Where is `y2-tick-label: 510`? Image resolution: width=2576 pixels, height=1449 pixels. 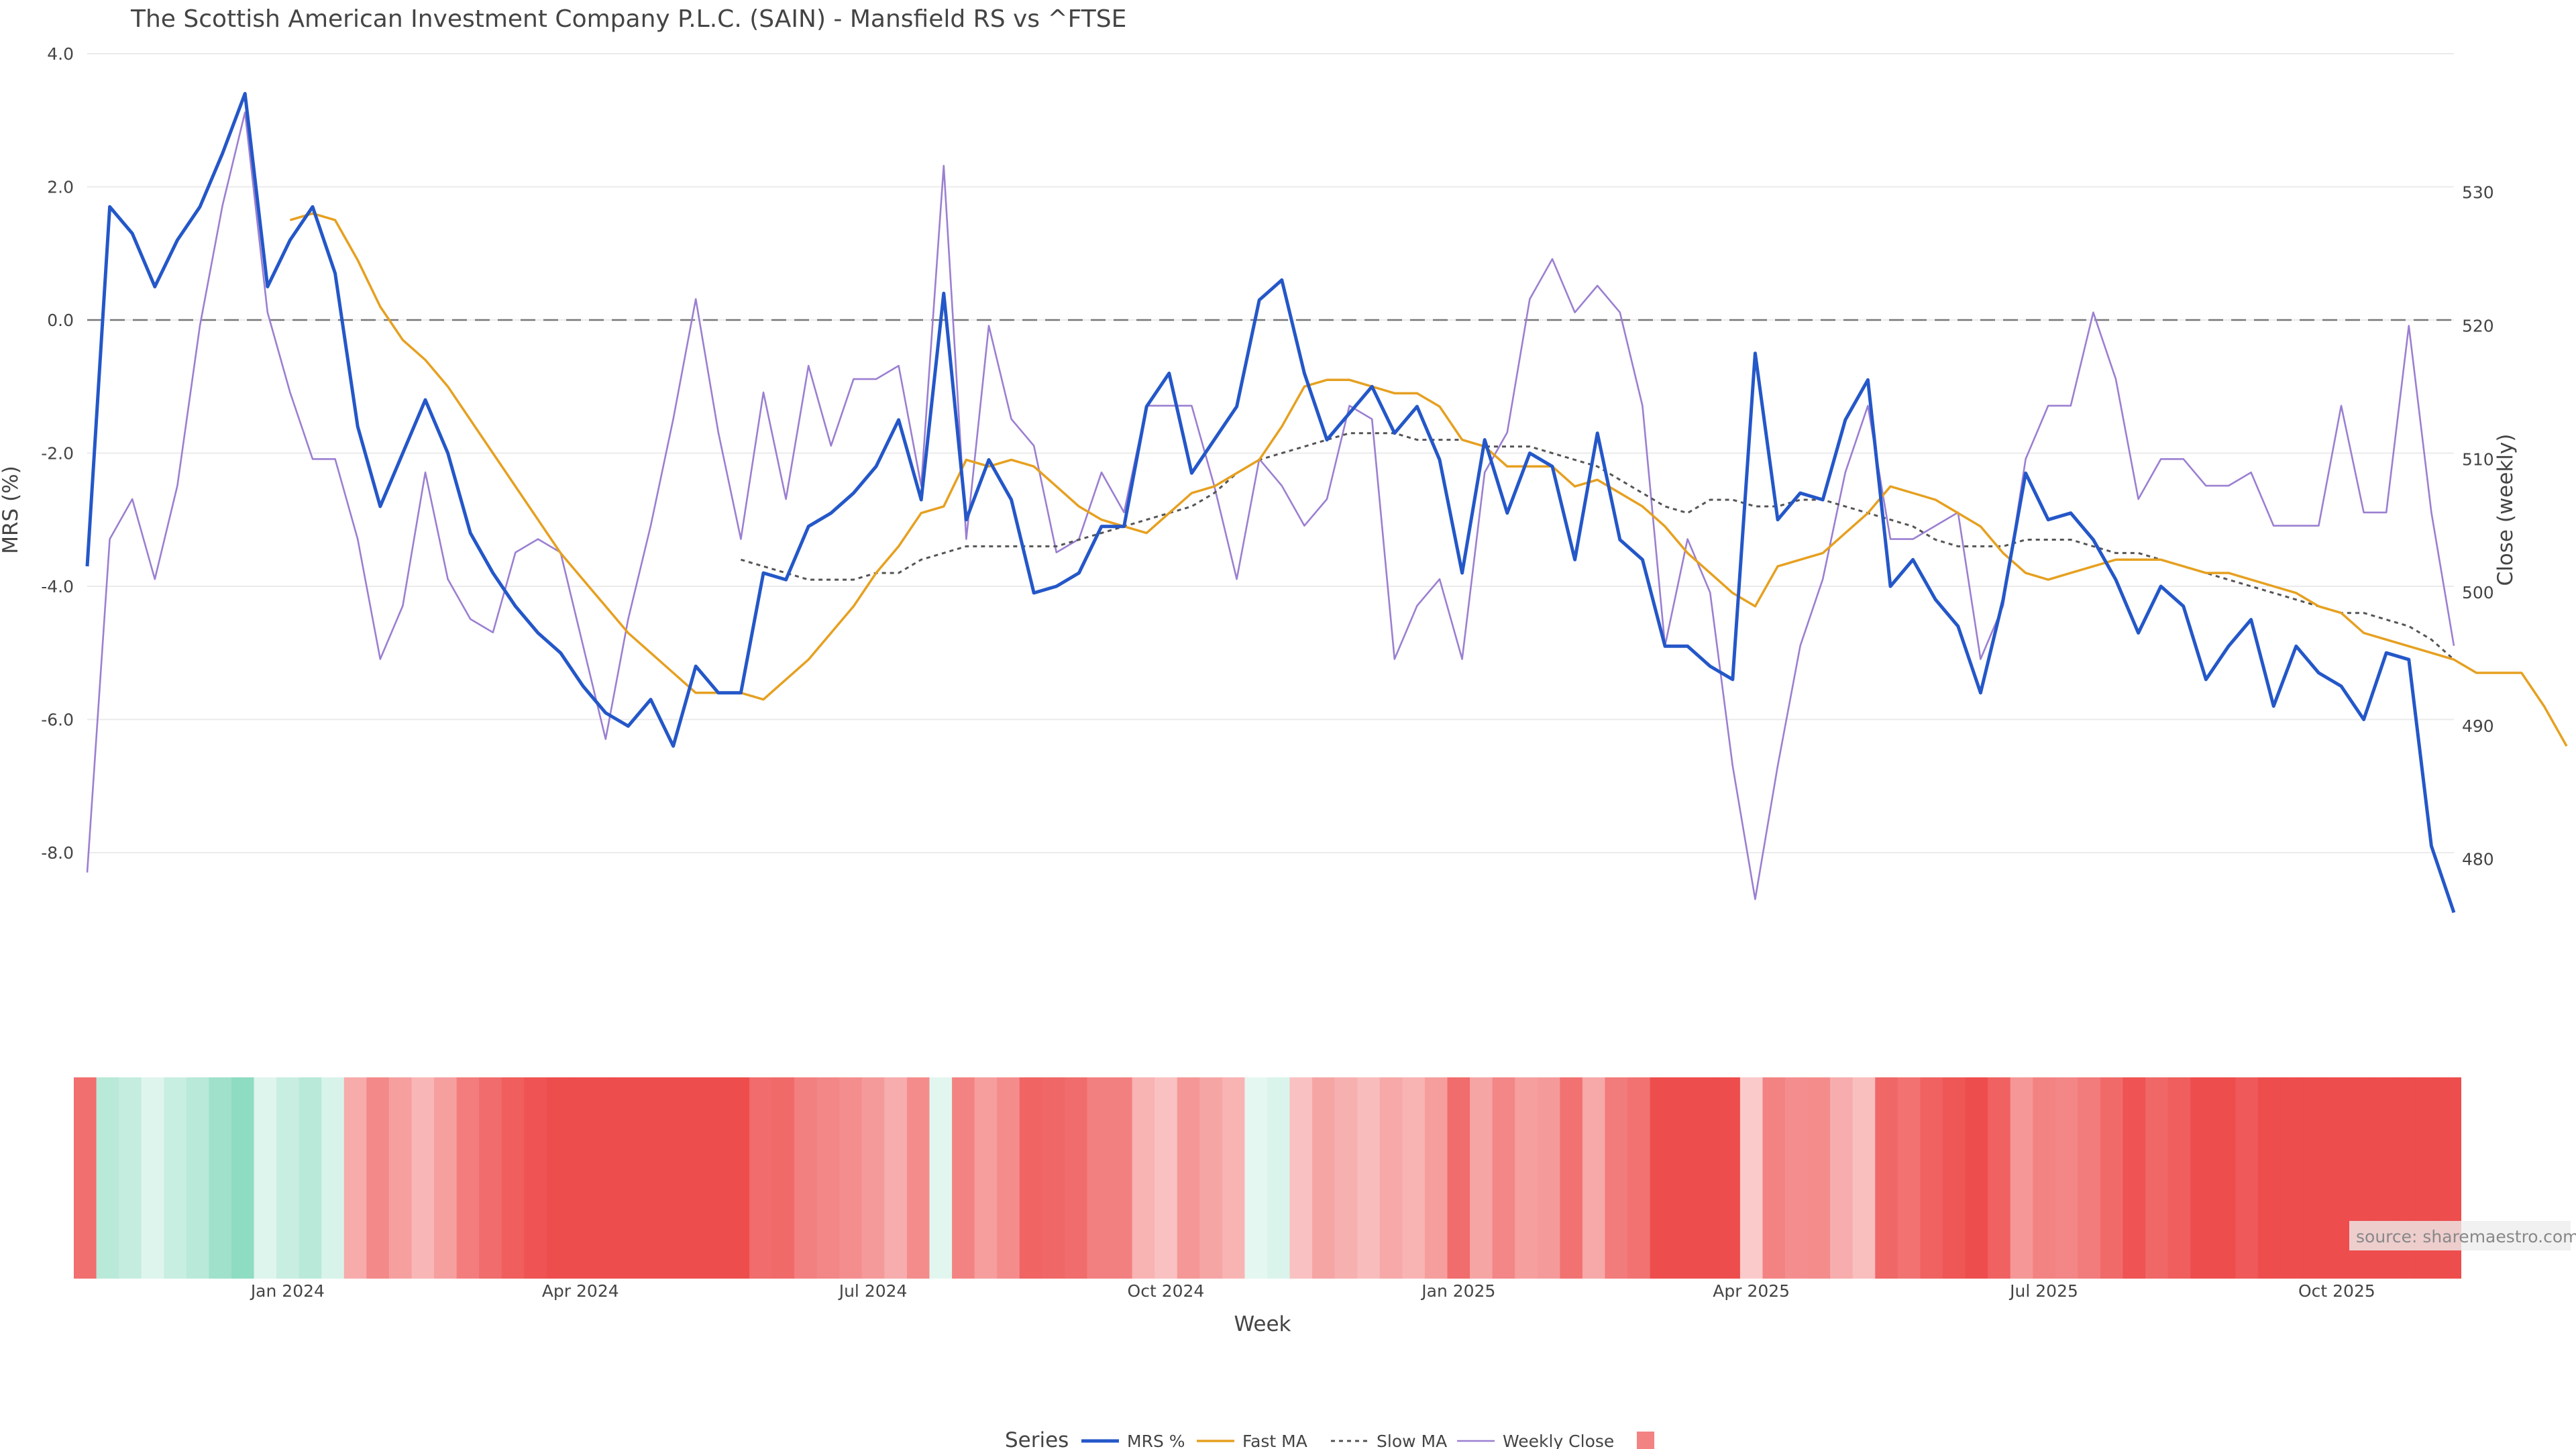 y2-tick-label: 510 is located at coordinates (2478, 459).